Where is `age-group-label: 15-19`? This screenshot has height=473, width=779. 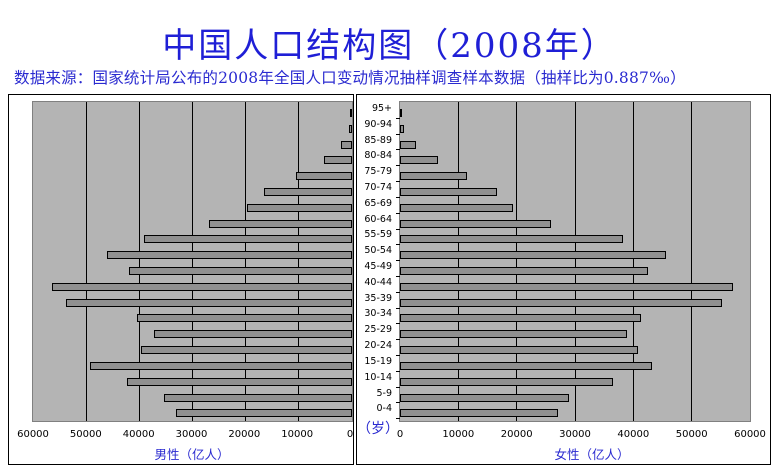 age-group-label: 15-19 is located at coordinates (378, 361).